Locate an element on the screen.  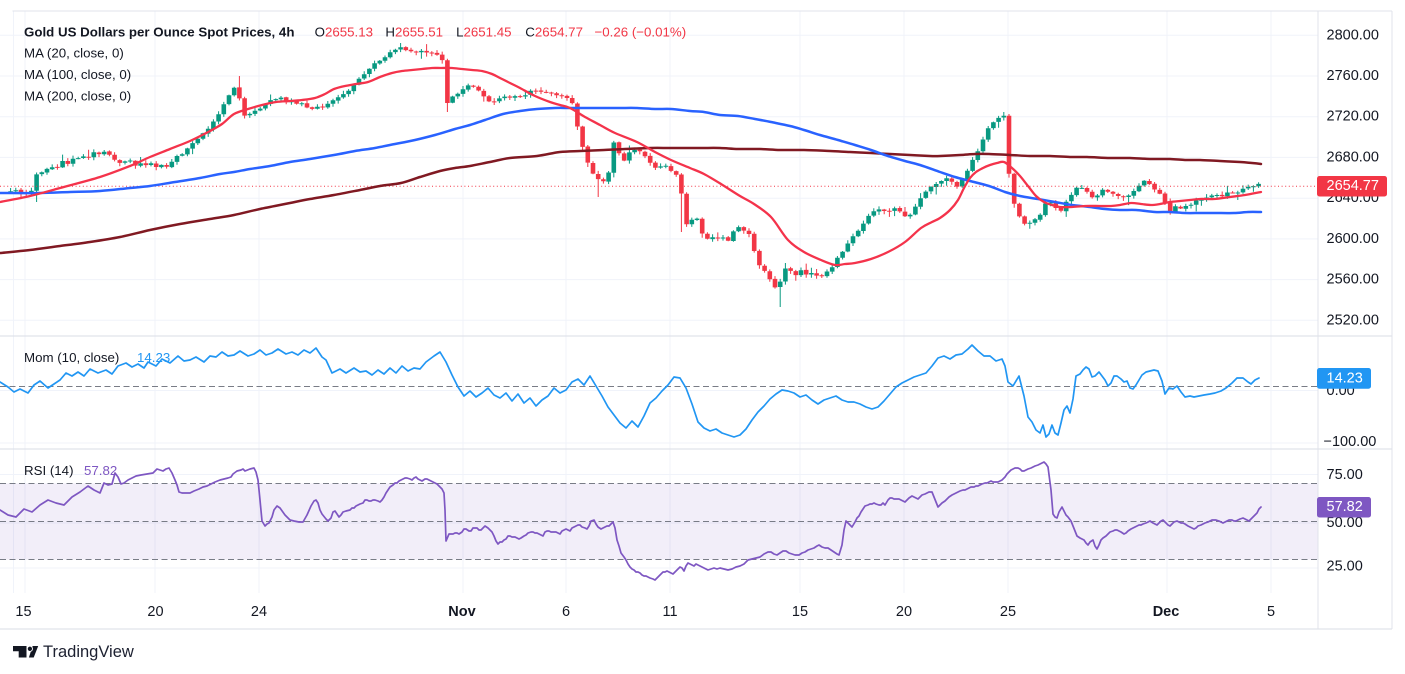
svg-text: 2654.77 is located at coordinates (1353, 186).